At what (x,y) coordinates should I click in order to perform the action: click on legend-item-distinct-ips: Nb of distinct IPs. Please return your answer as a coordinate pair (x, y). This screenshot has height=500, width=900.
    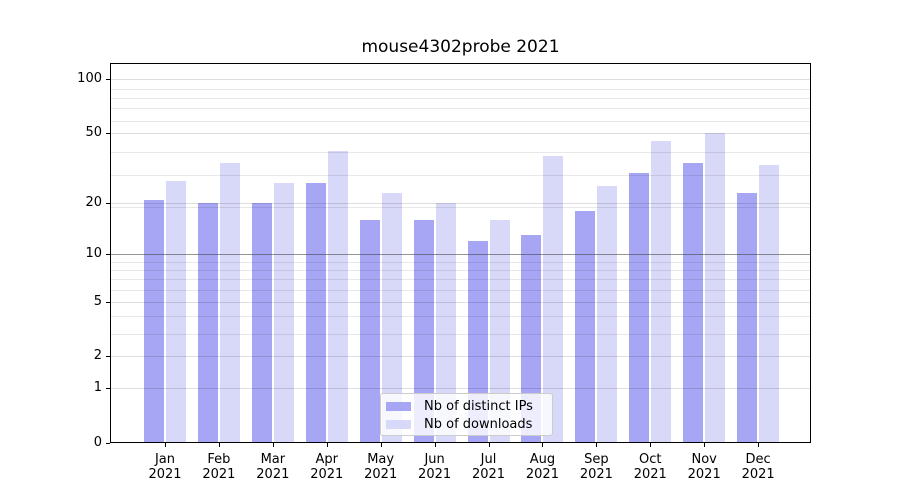
    Looking at the image, I should click on (465, 406).